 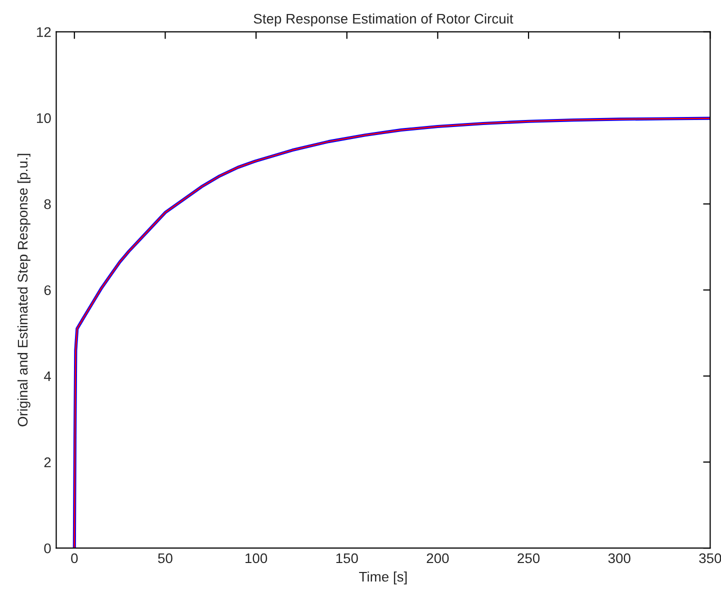 What do you see at coordinates (47, 377) in the screenshot?
I see `y-tick-label: 4` at bounding box center [47, 377].